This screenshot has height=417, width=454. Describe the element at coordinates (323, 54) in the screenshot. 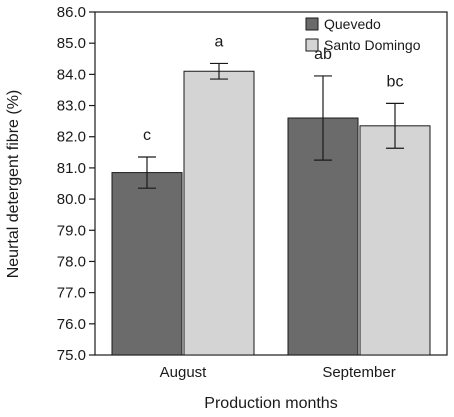

I see `significance-label: ab` at that location.